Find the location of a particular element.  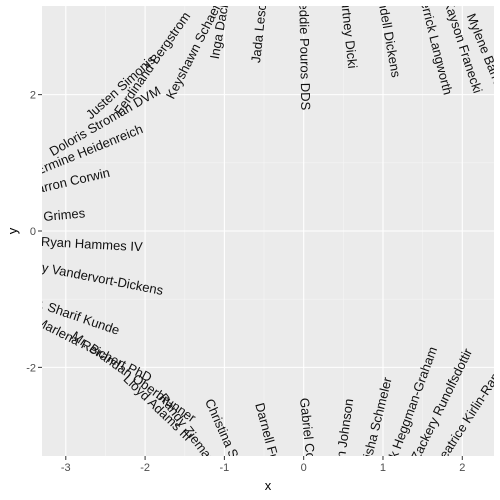

x-tick-label: -1 is located at coordinates (224, 468).